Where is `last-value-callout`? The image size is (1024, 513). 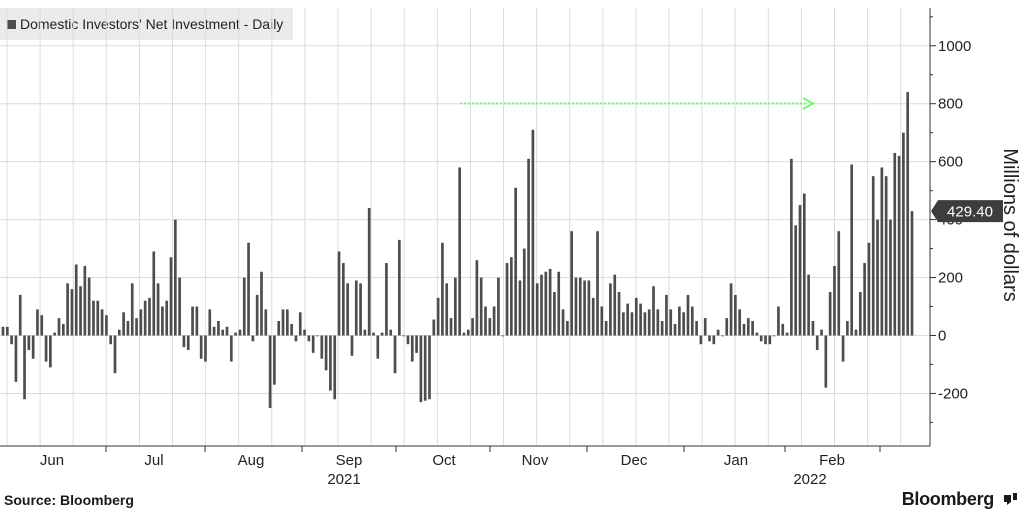 last-value-callout is located at coordinates (967, 211).